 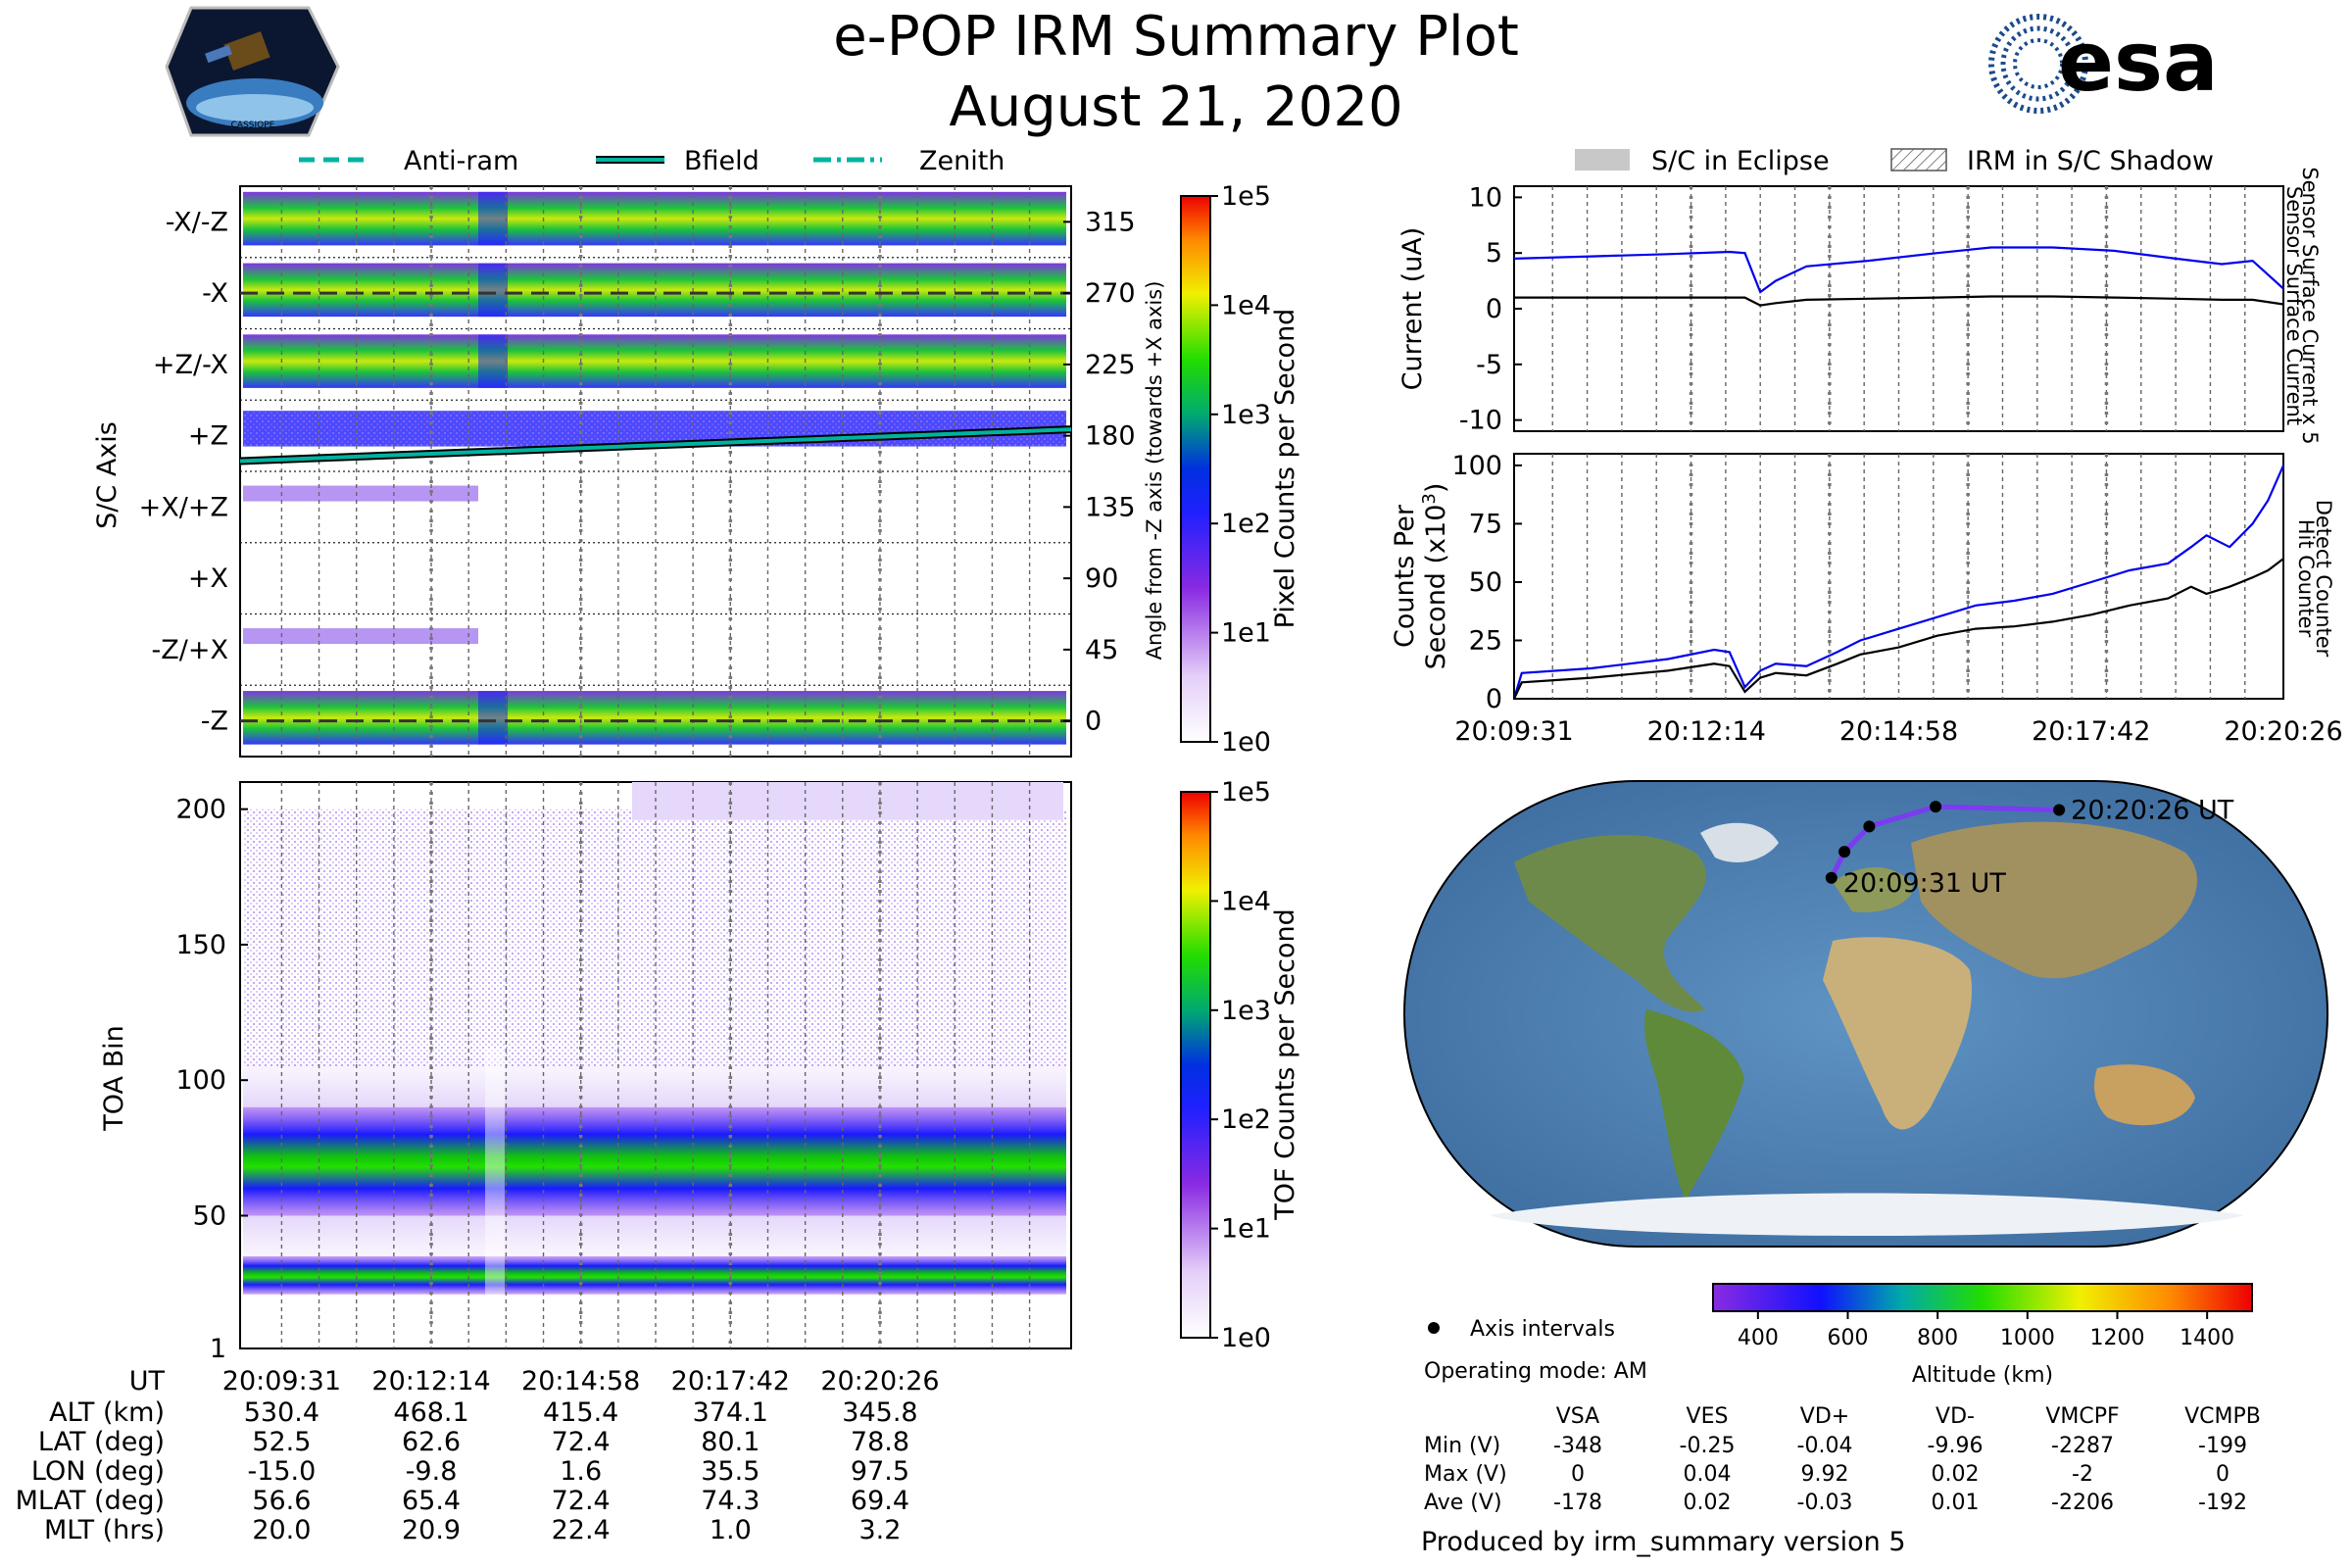 I want to click on axis-interval-marker-icon, so click(x=1434, y=1328).